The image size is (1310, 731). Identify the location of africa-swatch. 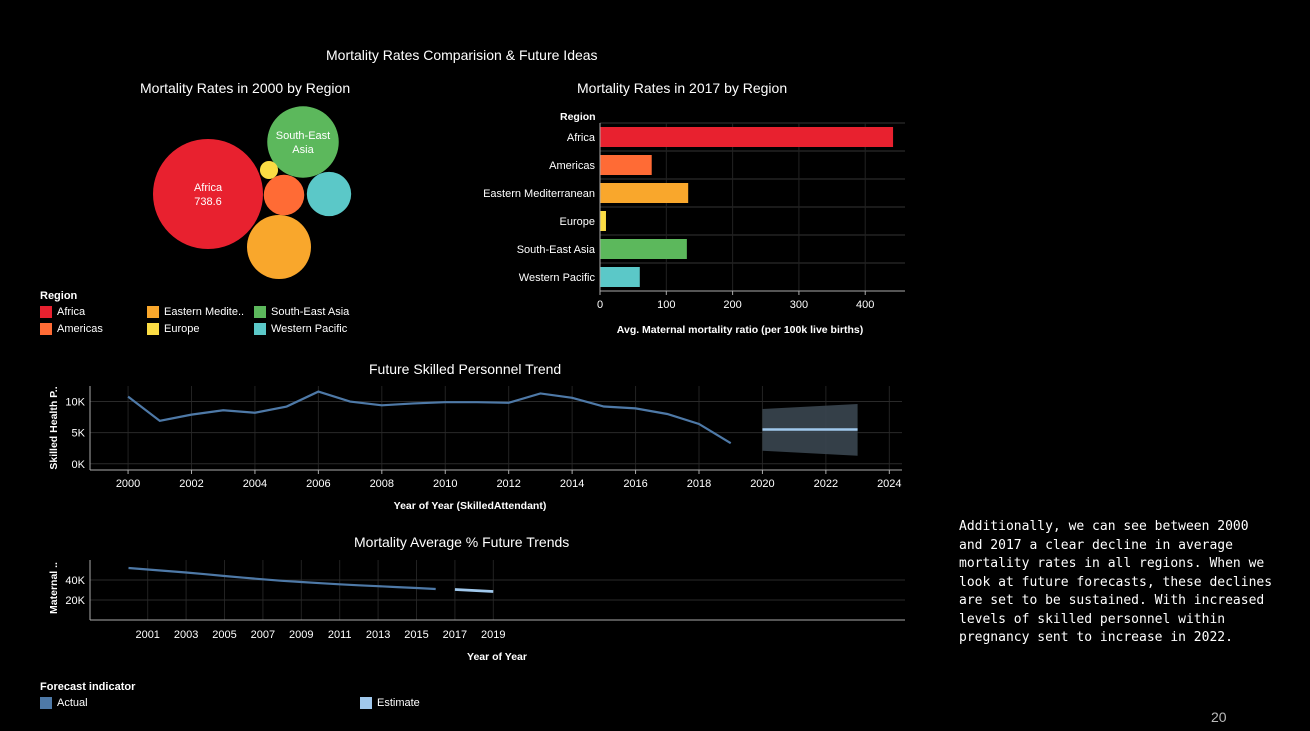
(46, 312).